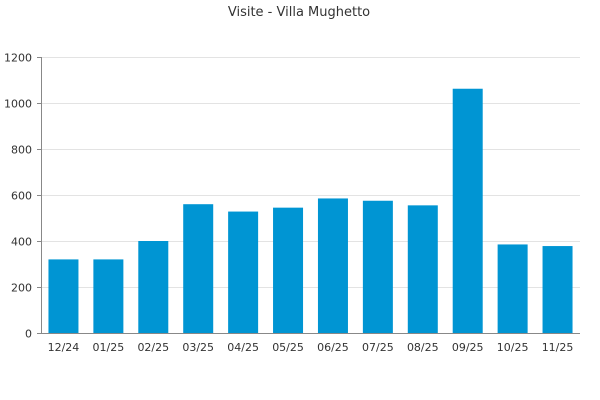 The height and width of the screenshot is (400, 600). Describe the element at coordinates (288, 347) in the screenshot. I see `x-tick-label: 05/25` at that location.